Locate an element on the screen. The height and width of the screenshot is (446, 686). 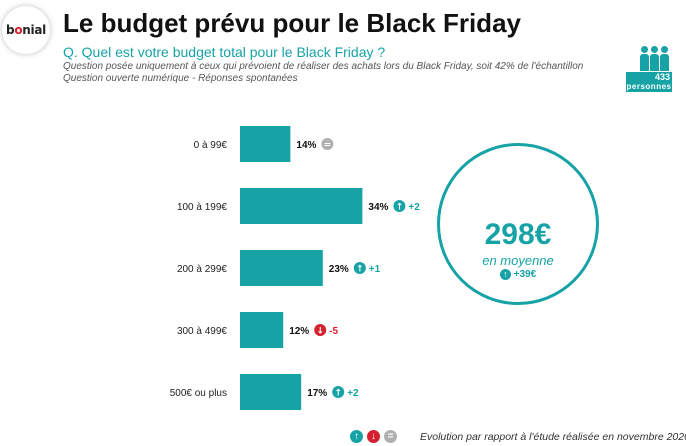
arrow-down-icon: ↓ is located at coordinates (373, 436).